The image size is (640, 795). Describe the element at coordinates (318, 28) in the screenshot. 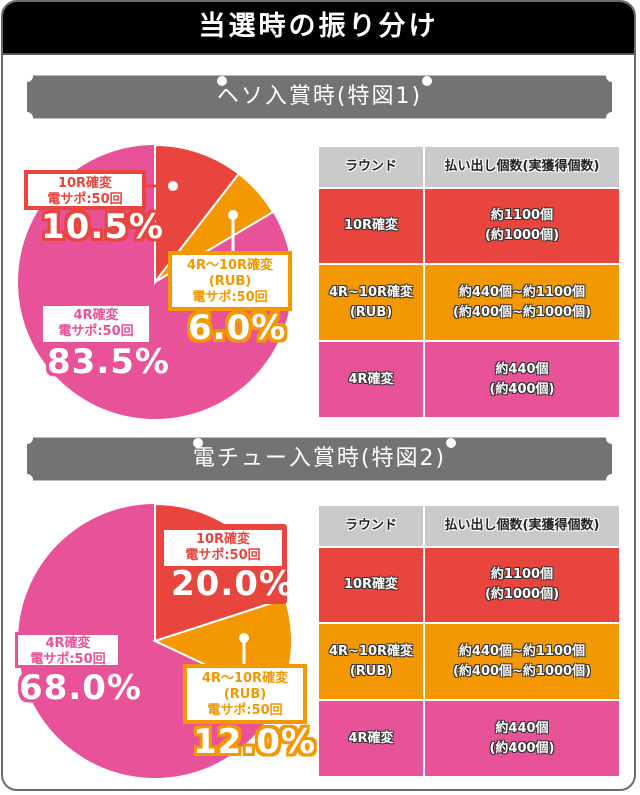

I see `page-title: 当選時の振り分け` at that location.